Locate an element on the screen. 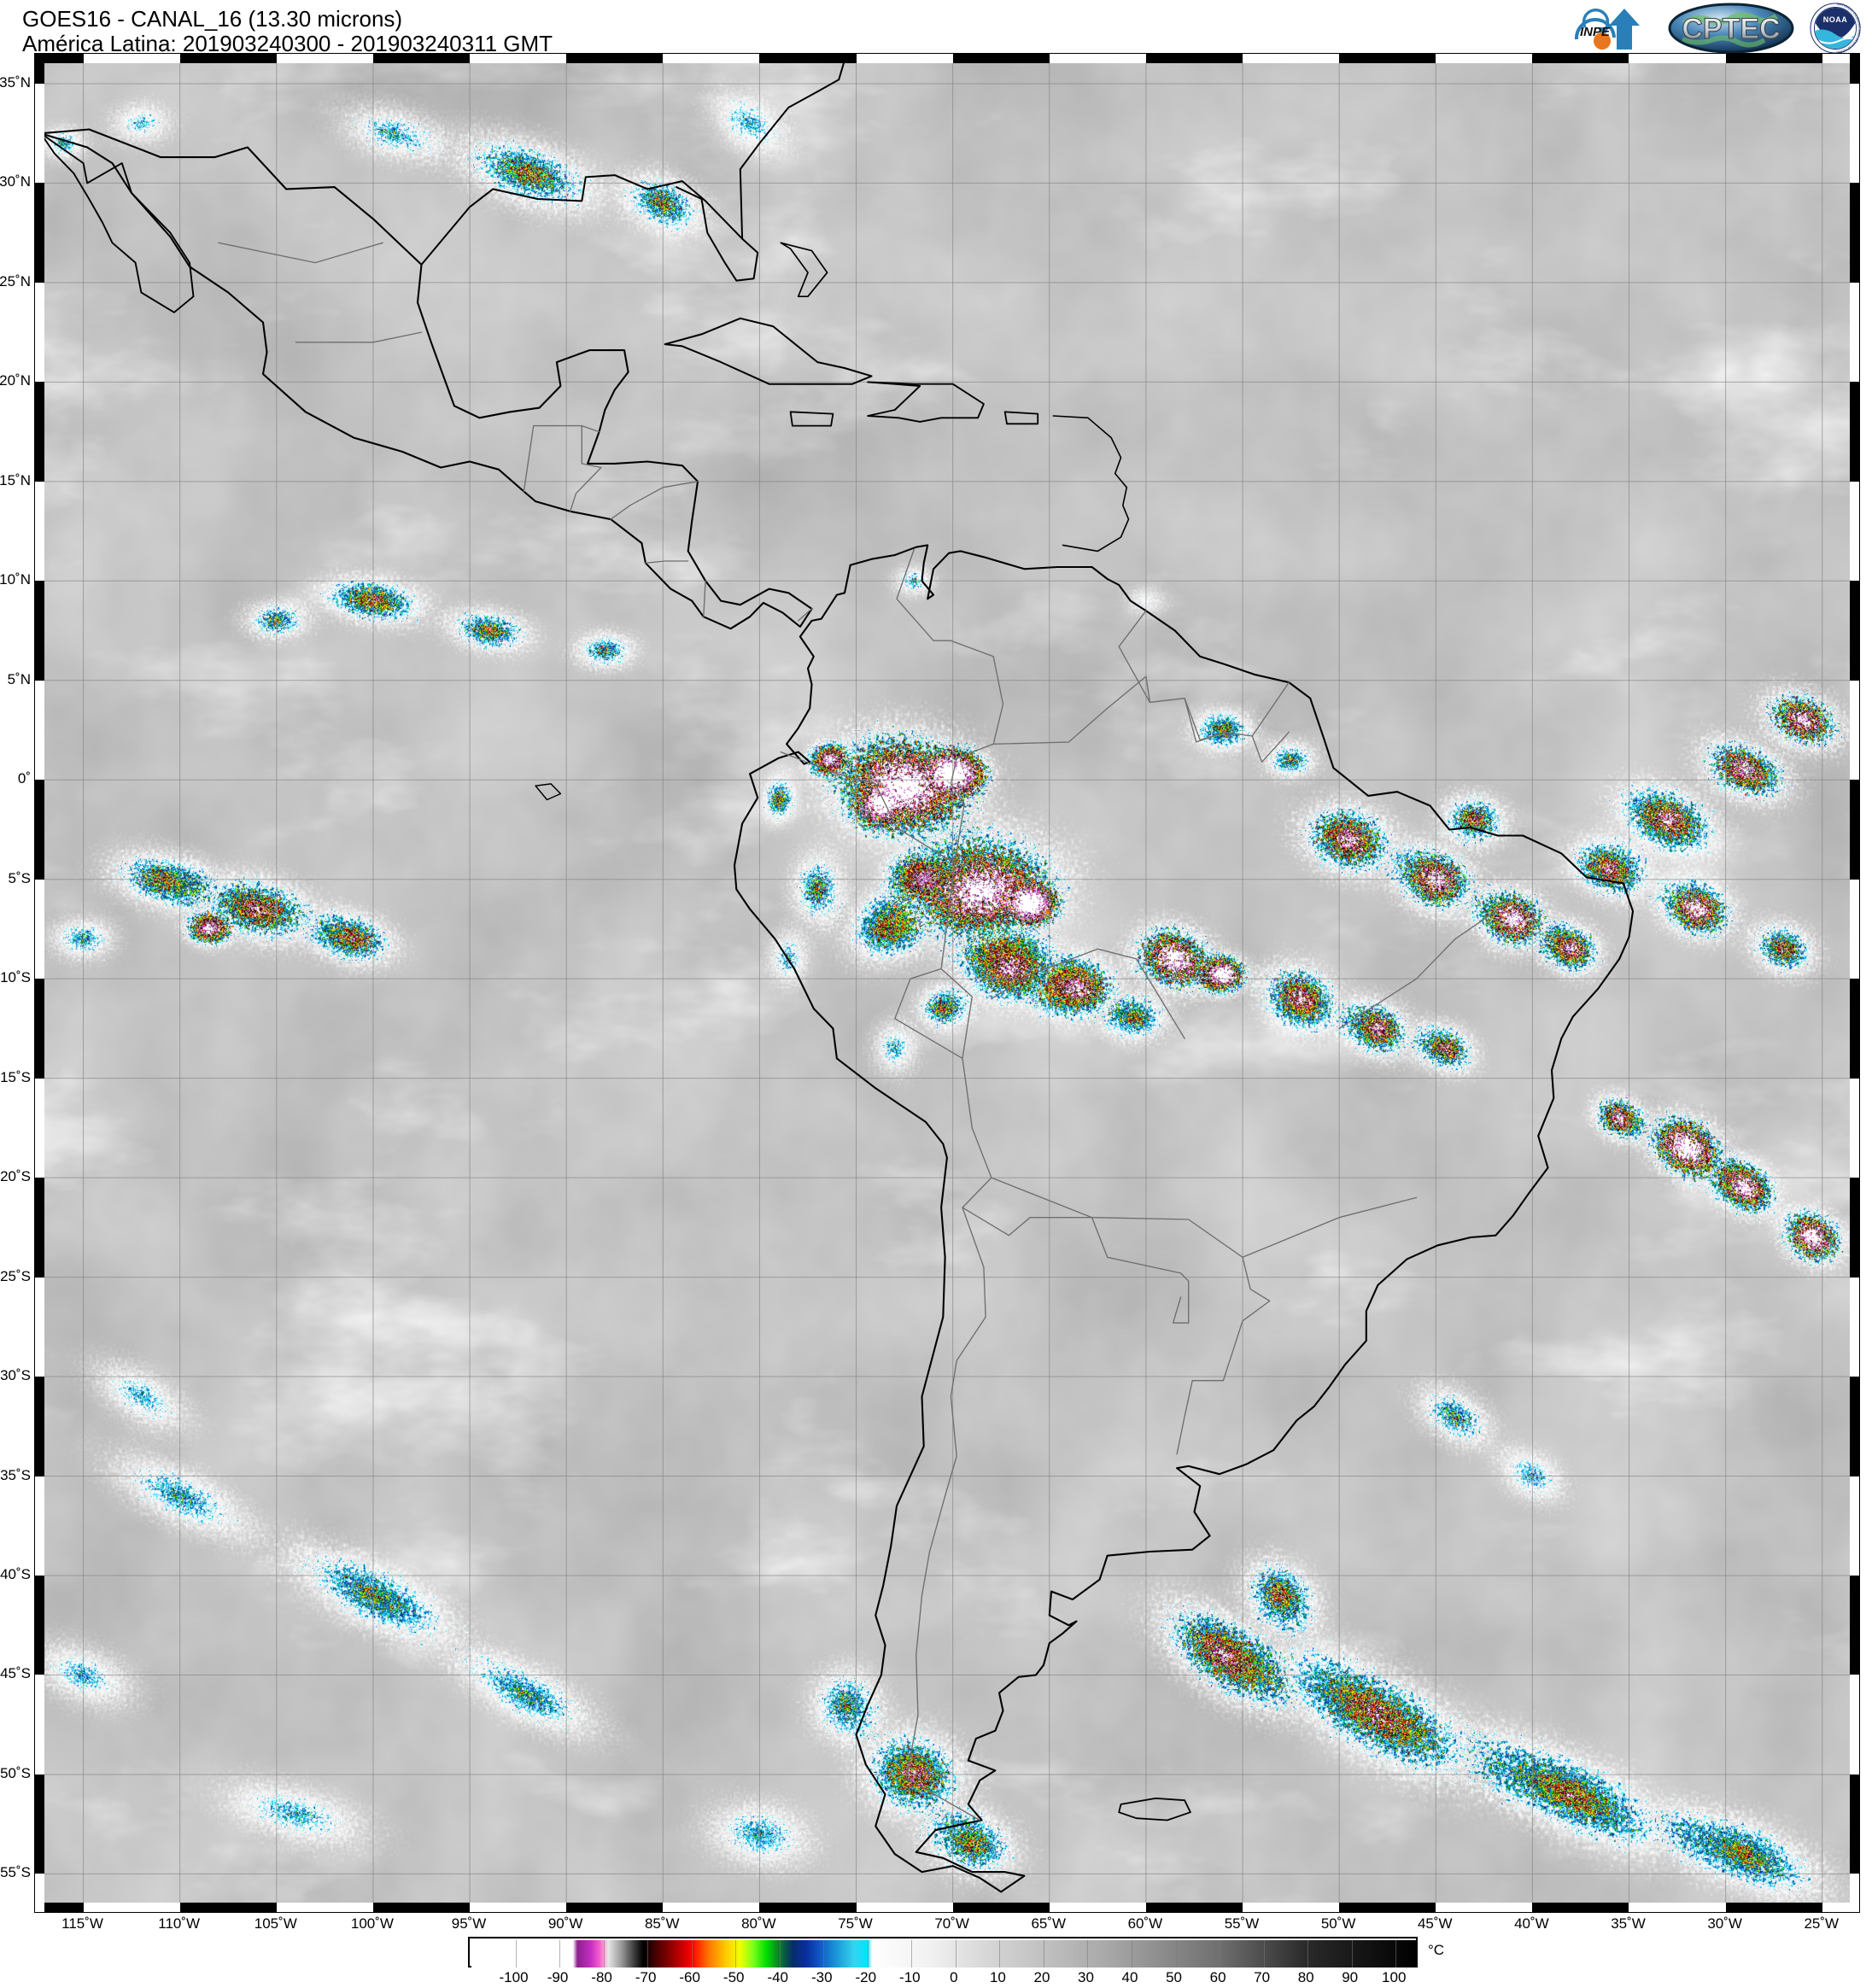  colorbar-tick-label: 30 is located at coordinates (1086, 1977).